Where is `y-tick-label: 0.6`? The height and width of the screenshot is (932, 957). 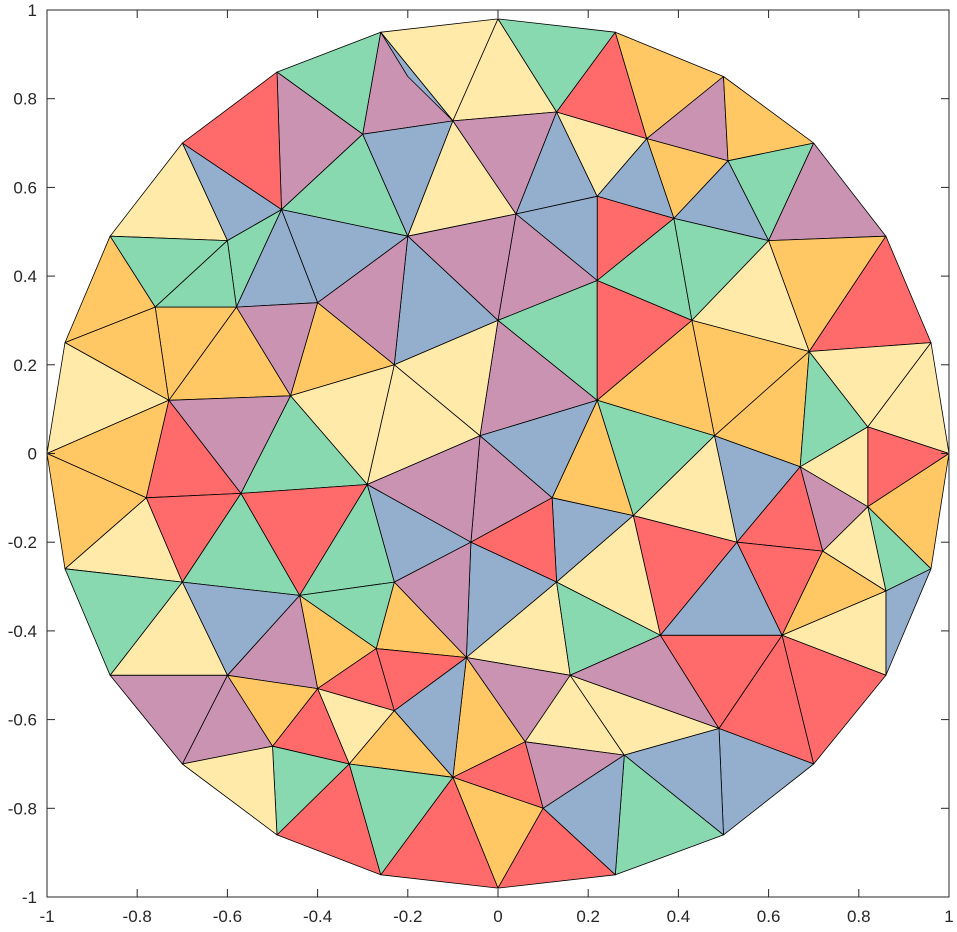
y-tick-label: 0.6 is located at coordinates (25, 187).